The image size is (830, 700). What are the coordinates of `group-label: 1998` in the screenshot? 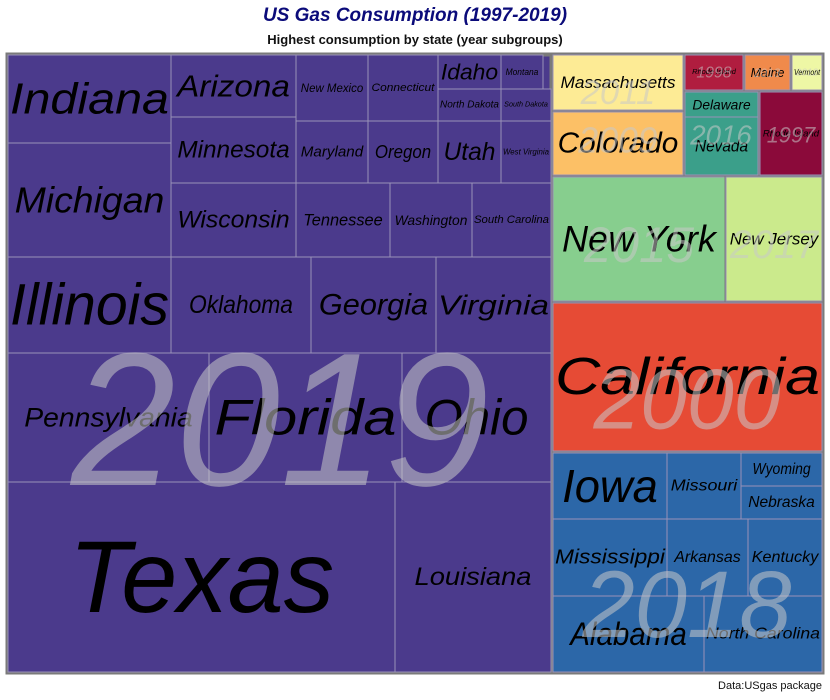 It's located at (713, 73).